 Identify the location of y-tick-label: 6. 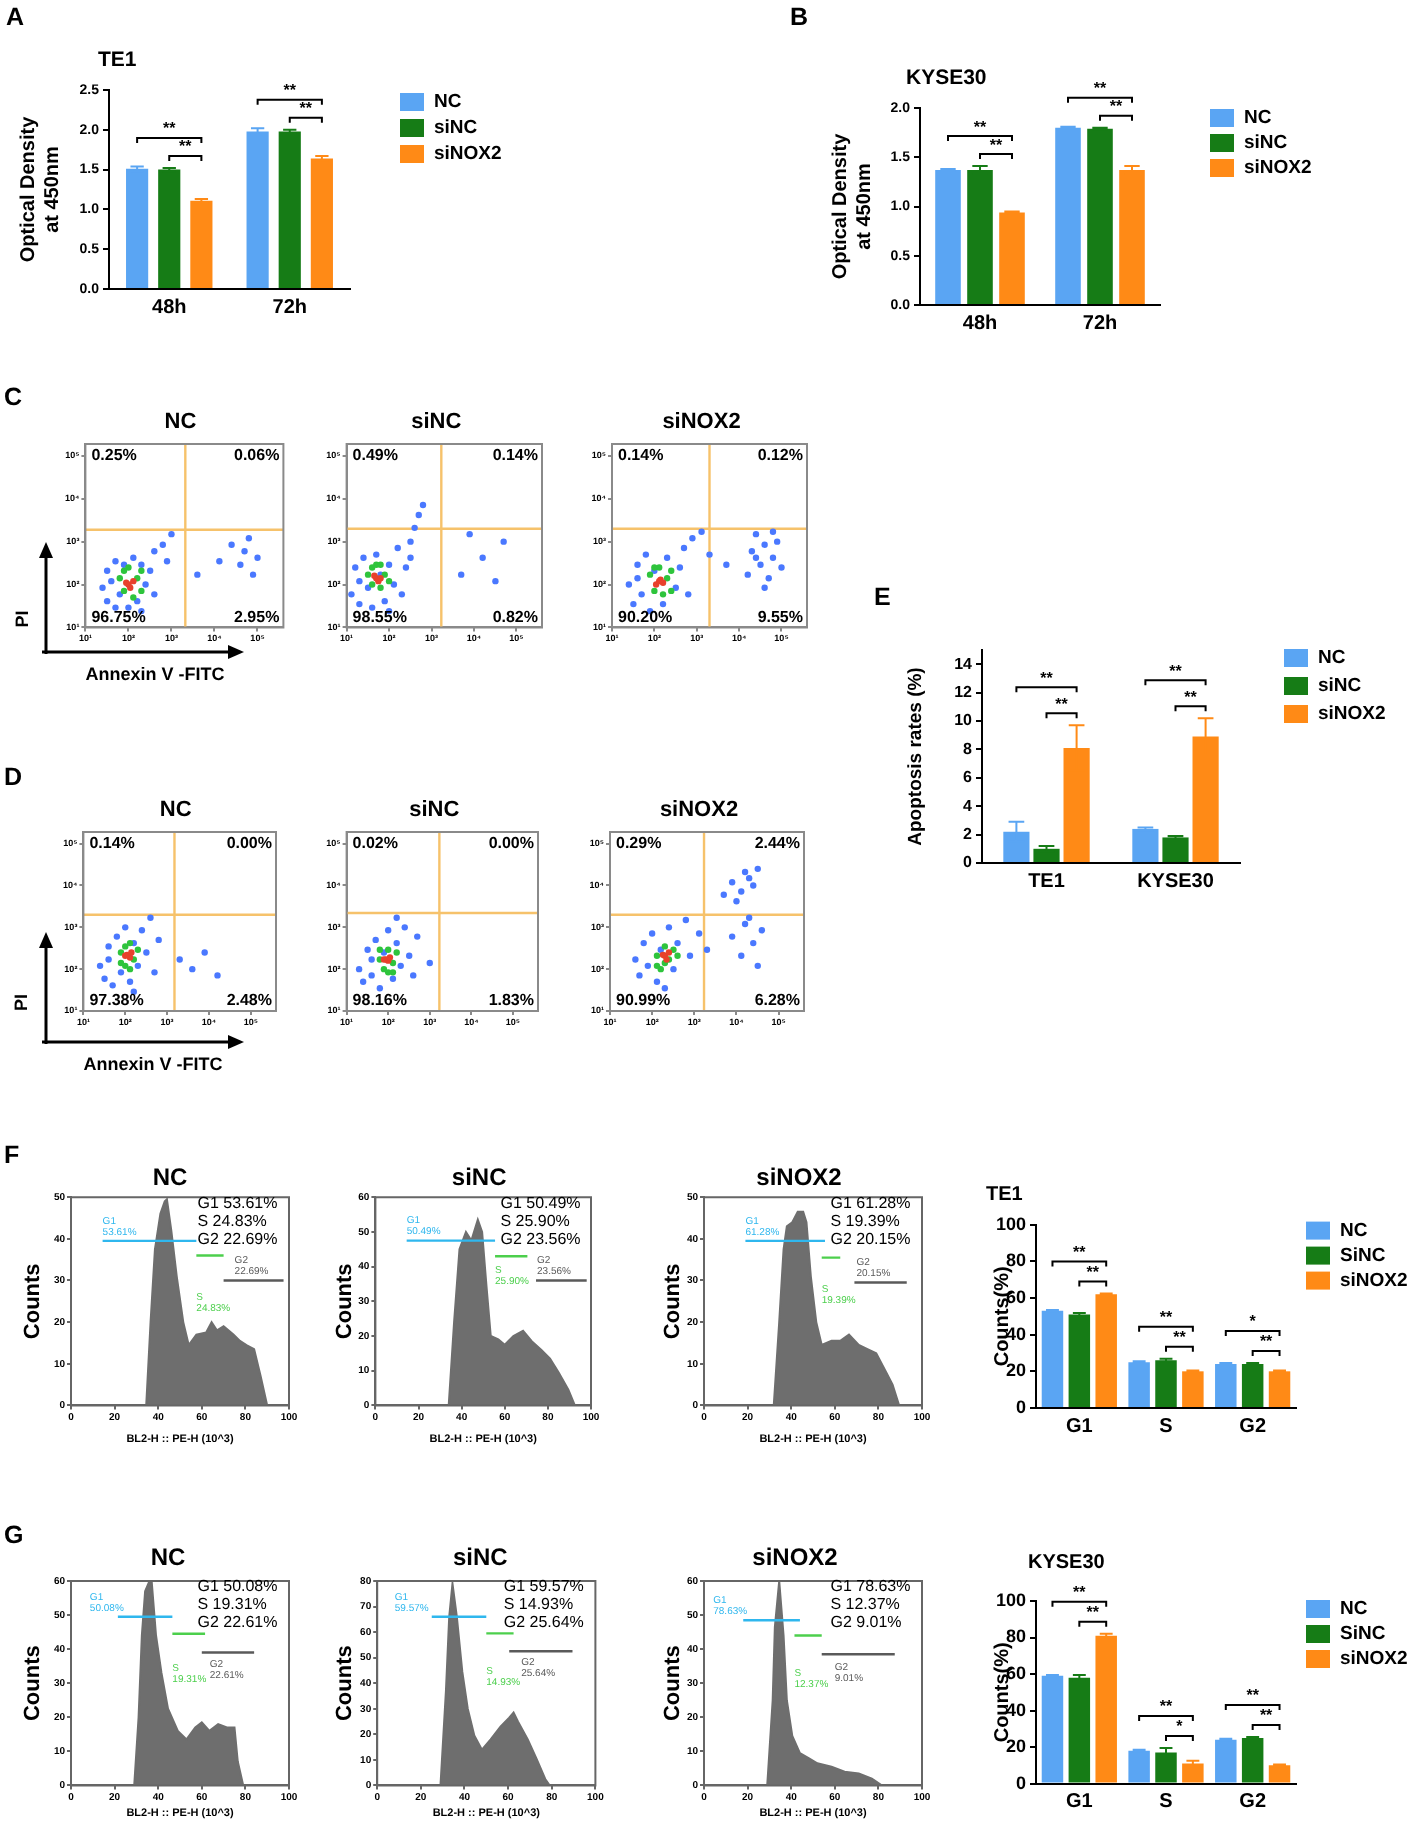
(968, 777).